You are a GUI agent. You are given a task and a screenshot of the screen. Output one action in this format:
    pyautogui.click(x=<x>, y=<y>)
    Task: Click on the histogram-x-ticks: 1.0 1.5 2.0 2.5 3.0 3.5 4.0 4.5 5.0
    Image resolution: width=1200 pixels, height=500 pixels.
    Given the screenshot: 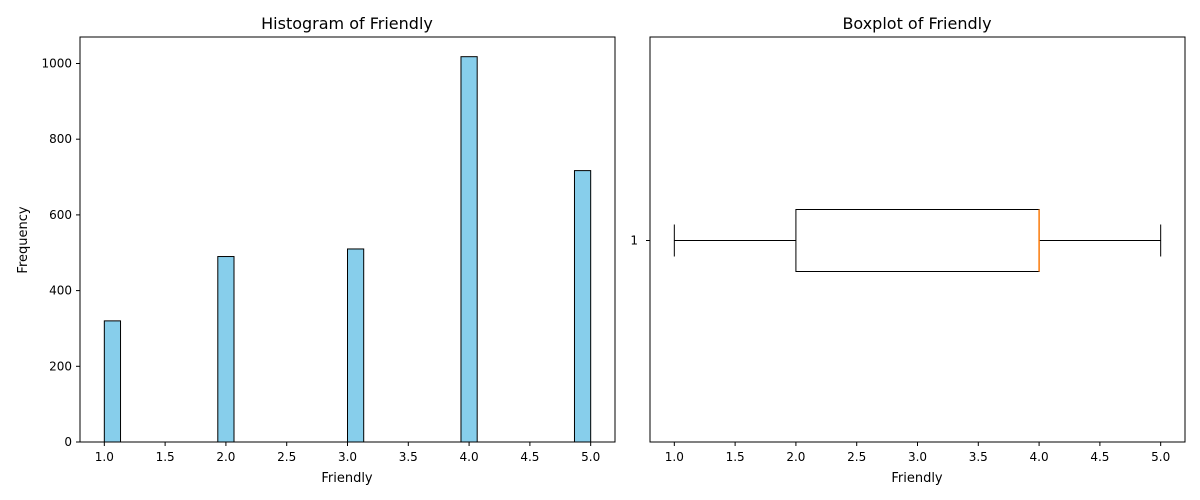 What is the action you would take?
    pyautogui.click(x=347, y=453)
    